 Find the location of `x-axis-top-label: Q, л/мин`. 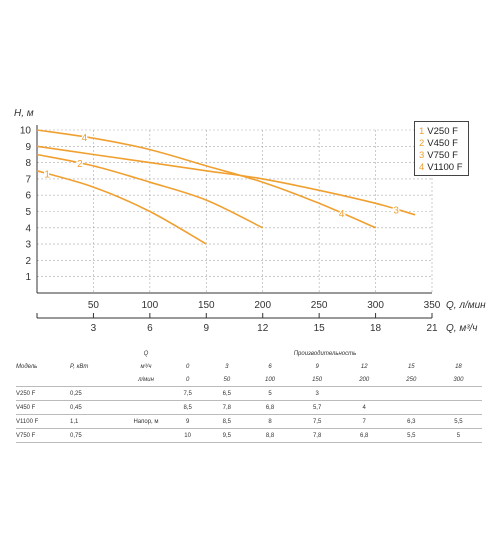

x-axis-top-label: Q, л/мин is located at coordinates (466, 305).